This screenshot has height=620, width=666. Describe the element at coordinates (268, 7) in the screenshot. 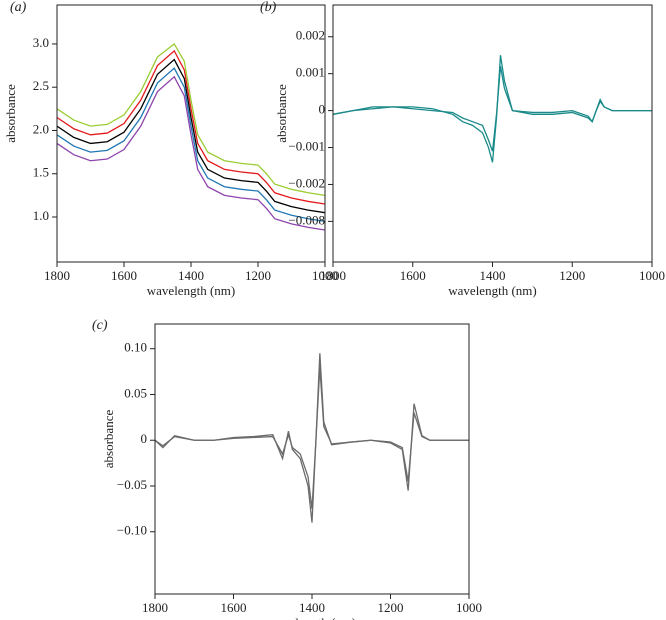

I see `panel-label: (b)` at that location.